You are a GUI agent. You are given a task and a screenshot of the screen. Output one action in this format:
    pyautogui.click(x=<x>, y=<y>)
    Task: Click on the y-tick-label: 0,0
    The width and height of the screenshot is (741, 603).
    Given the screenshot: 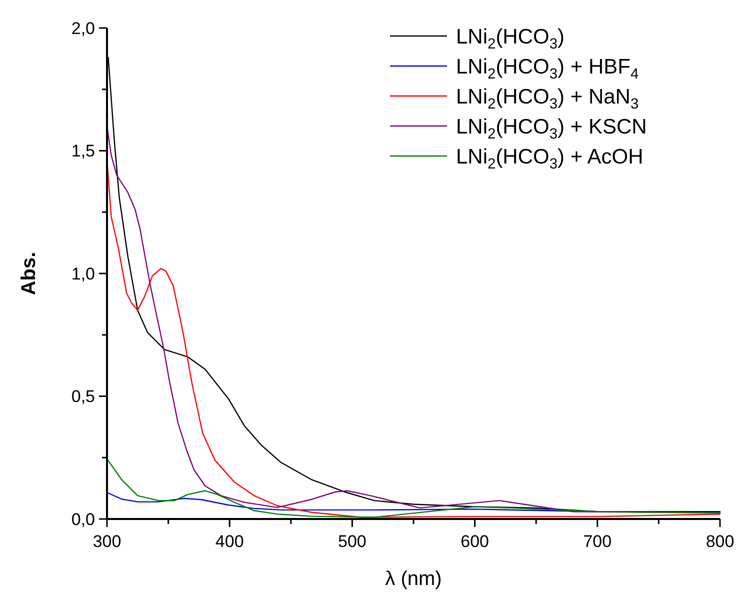 What is the action you would take?
    pyautogui.click(x=83, y=519)
    